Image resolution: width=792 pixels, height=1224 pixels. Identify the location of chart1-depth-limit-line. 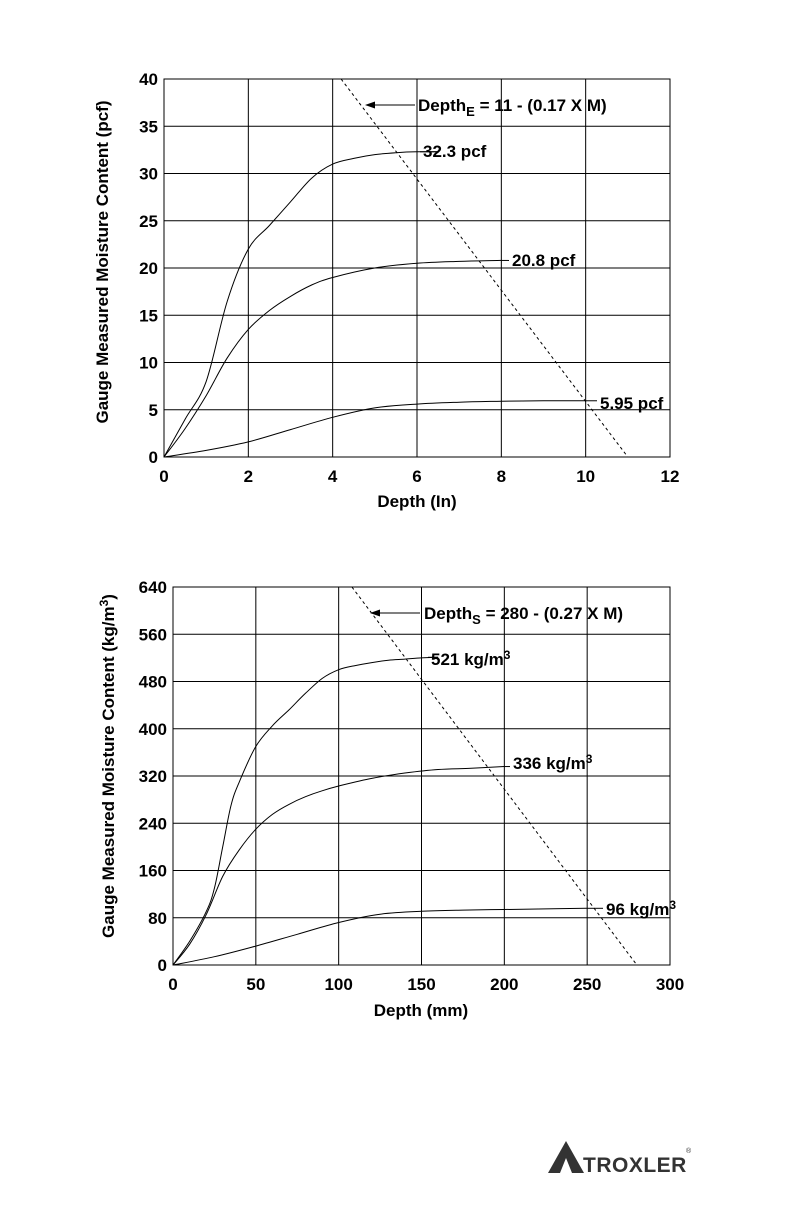
(484, 268).